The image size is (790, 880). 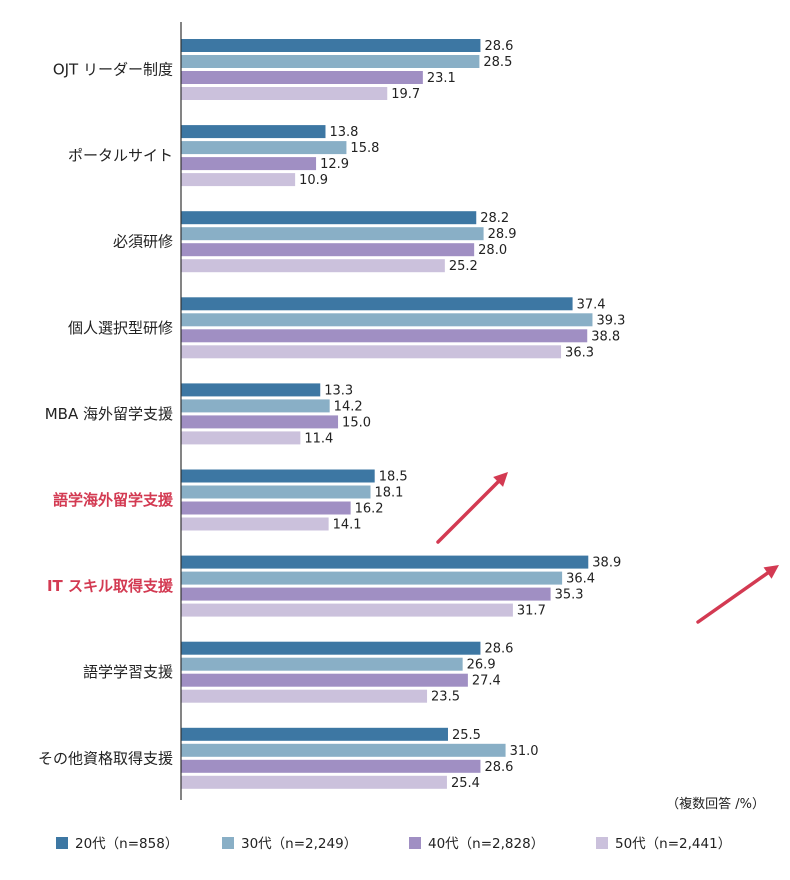 What do you see at coordinates (497, 62) in the screenshot?
I see `data-label: 28.5` at bounding box center [497, 62].